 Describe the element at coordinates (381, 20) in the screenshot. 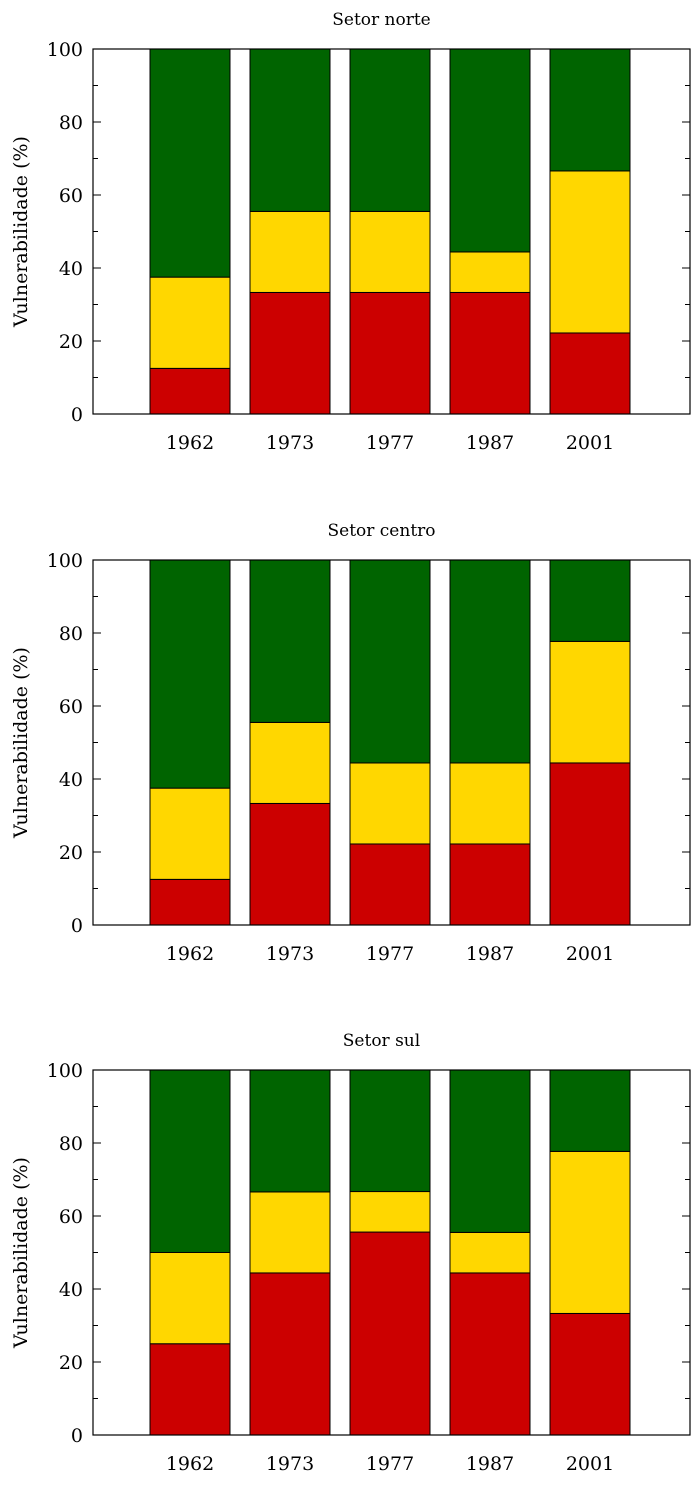

I see `chart-title: Setor norte` at that location.